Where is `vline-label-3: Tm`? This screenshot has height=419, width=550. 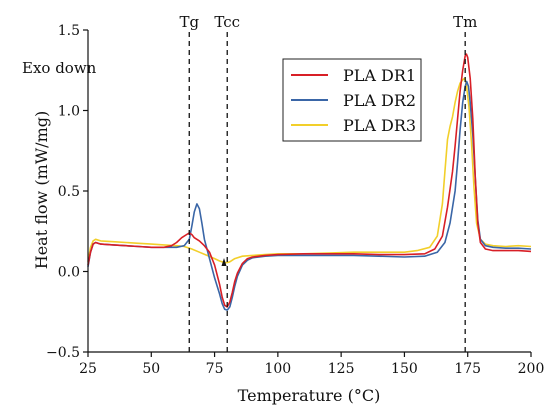 vline-label-3: Tm is located at coordinates (465, 22).